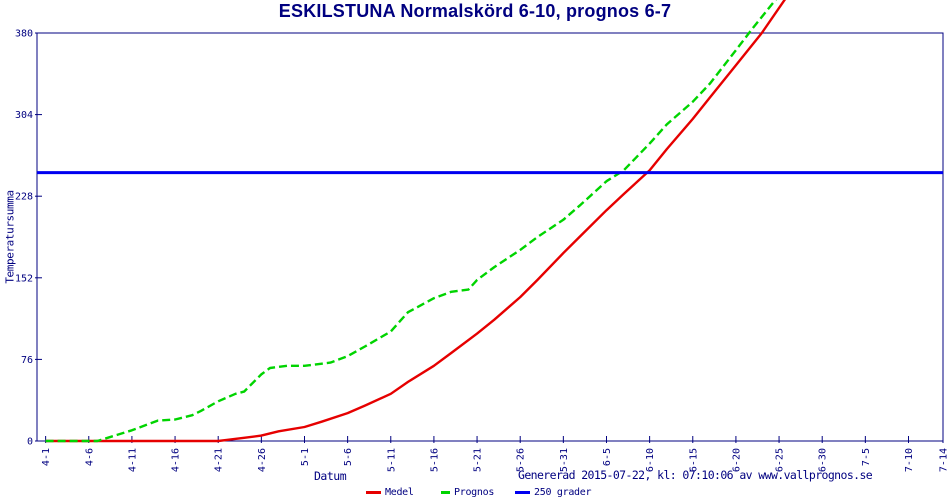 The image size is (950, 500). What do you see at coordinates (305, 457) in the screenshot?
I see `x-tick-label: 5-1` at bounding box center [305, 457].